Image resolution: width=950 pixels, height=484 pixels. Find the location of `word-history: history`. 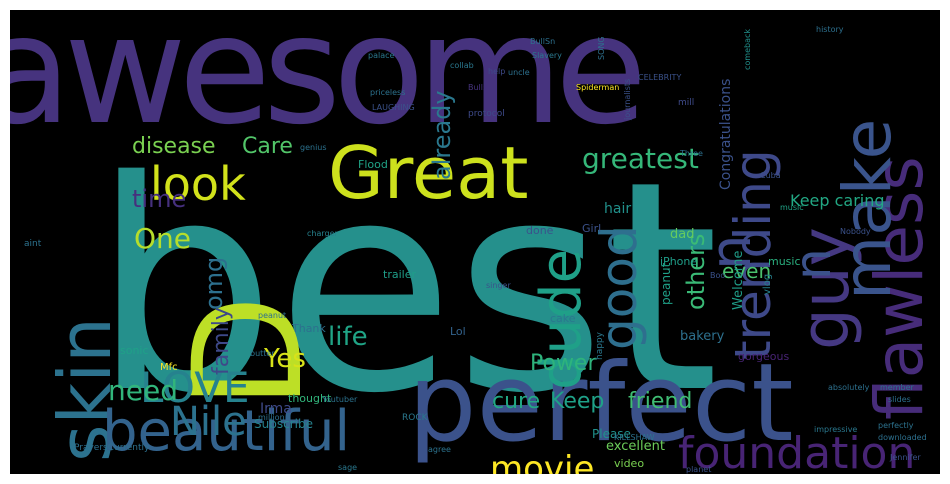

word-history: history is located at coordinates (830, 29).